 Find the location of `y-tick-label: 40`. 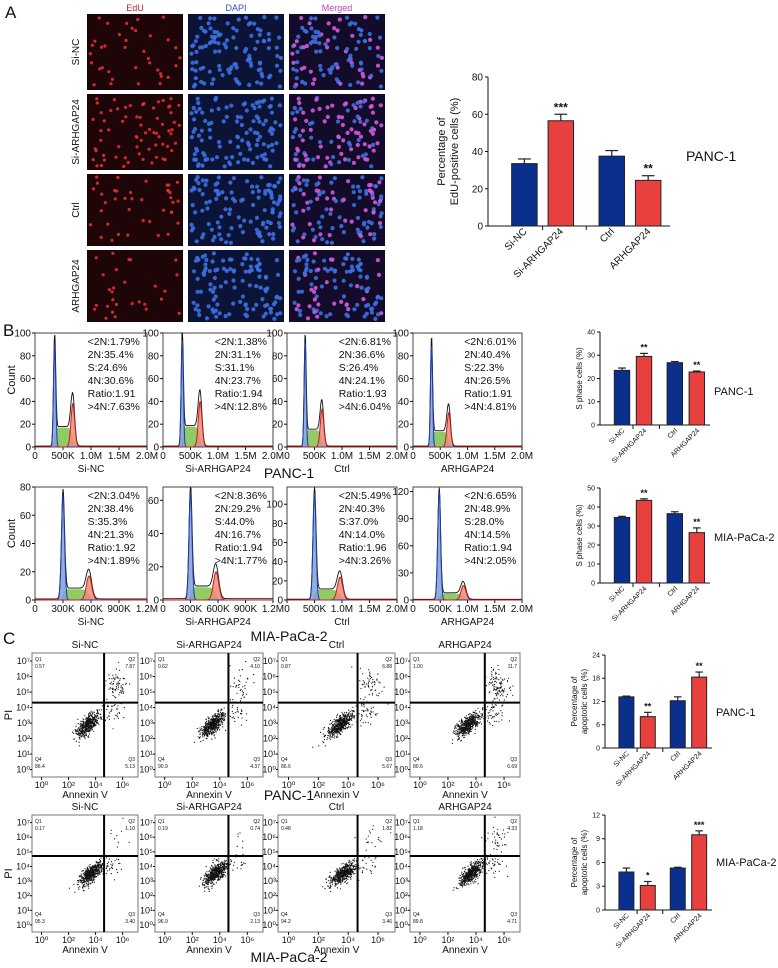

y-tick-label: 40 is located at coordinates (478, 152).